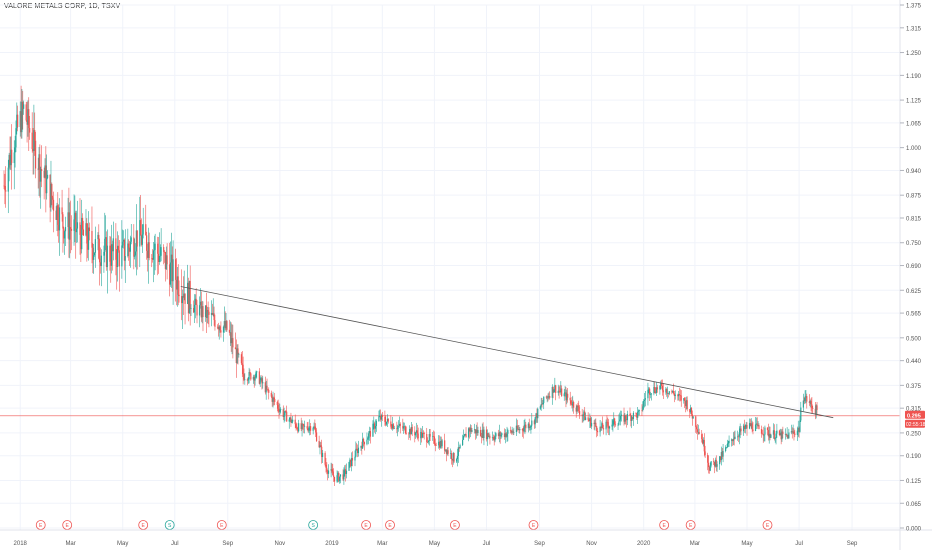 The width and height of the screenshot is (932, 550). I want to click on time-tick-label: Sep, so click(852, 544).